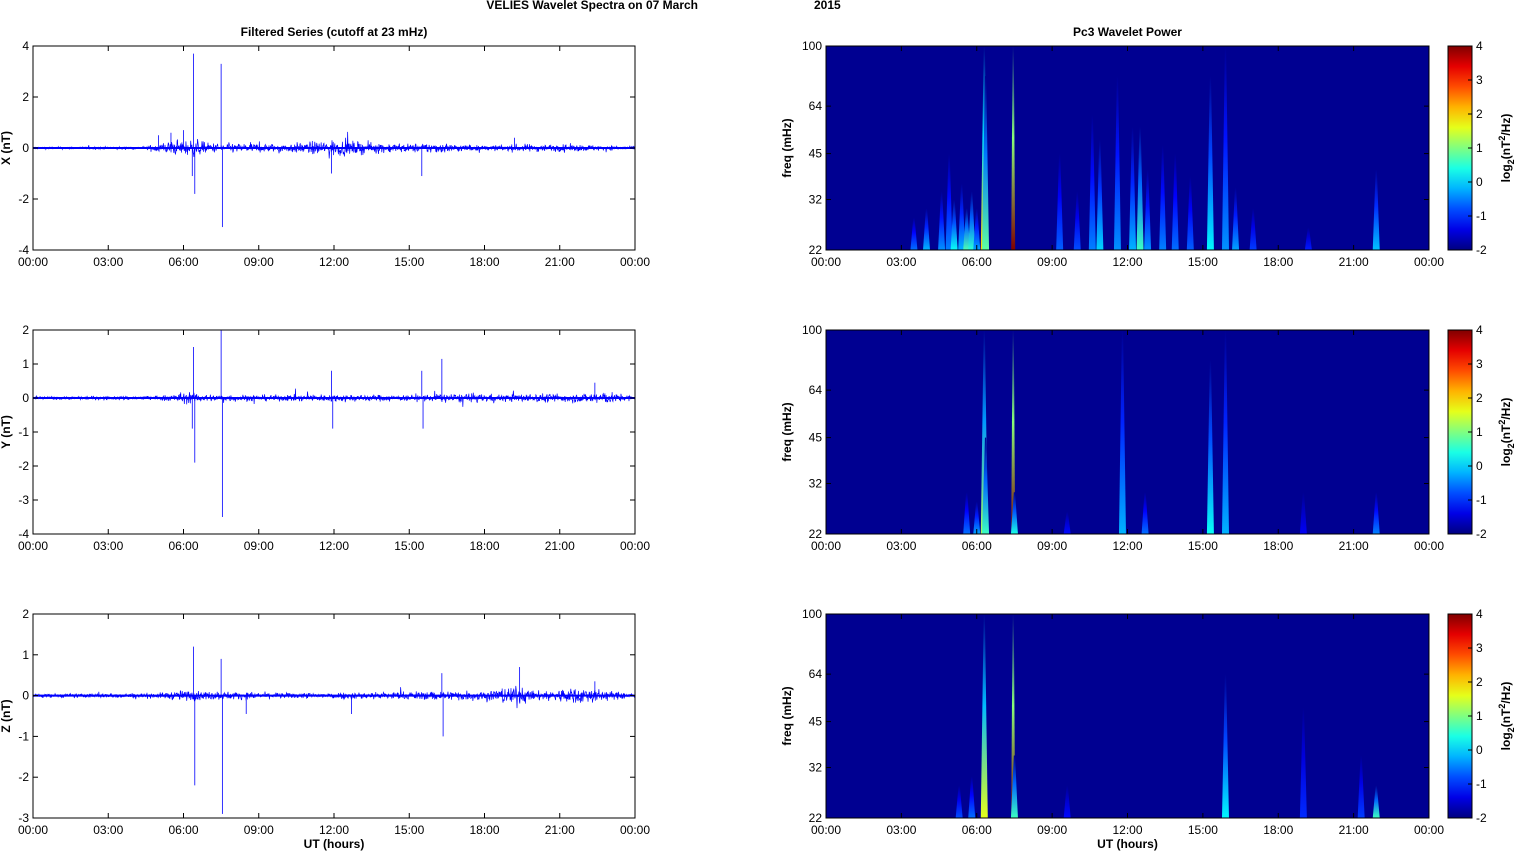 Image resolution: width=1515 pixels, height=851 pixels. I want to click on y-tick-label: -2, so click(23, 199).